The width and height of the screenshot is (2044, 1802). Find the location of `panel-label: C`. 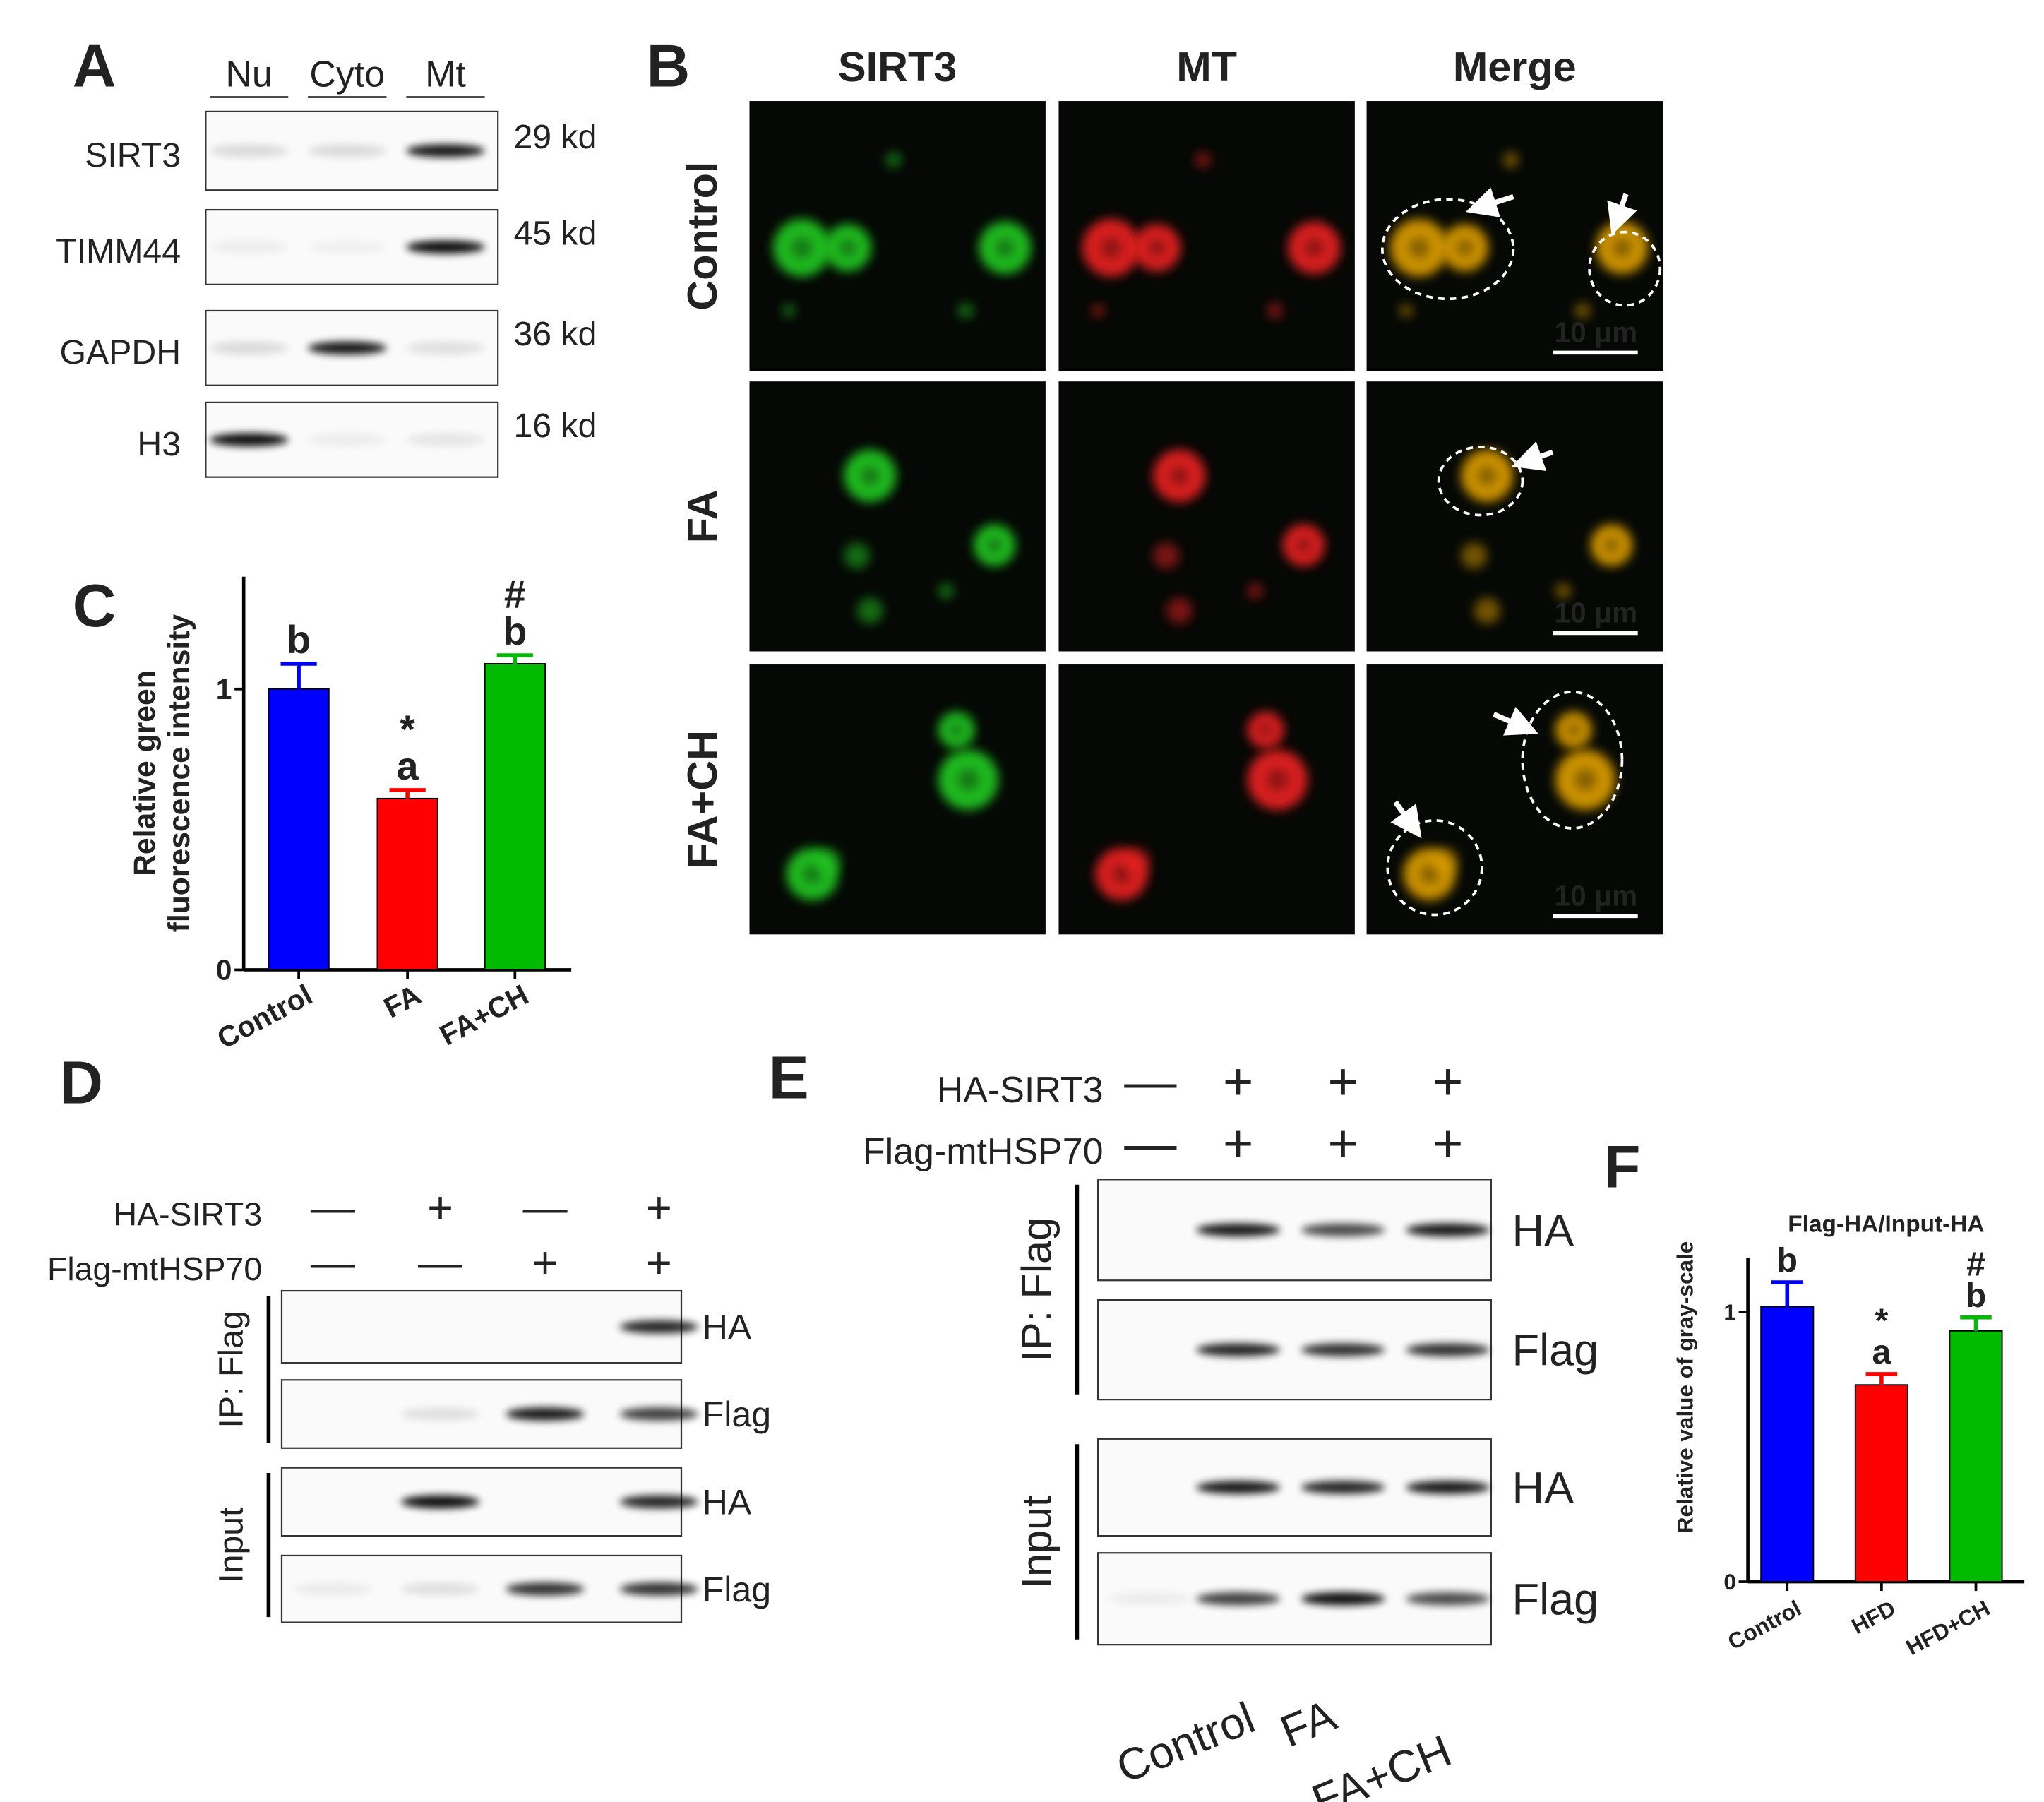

panel-label: C is located at coordinates (94, 606).